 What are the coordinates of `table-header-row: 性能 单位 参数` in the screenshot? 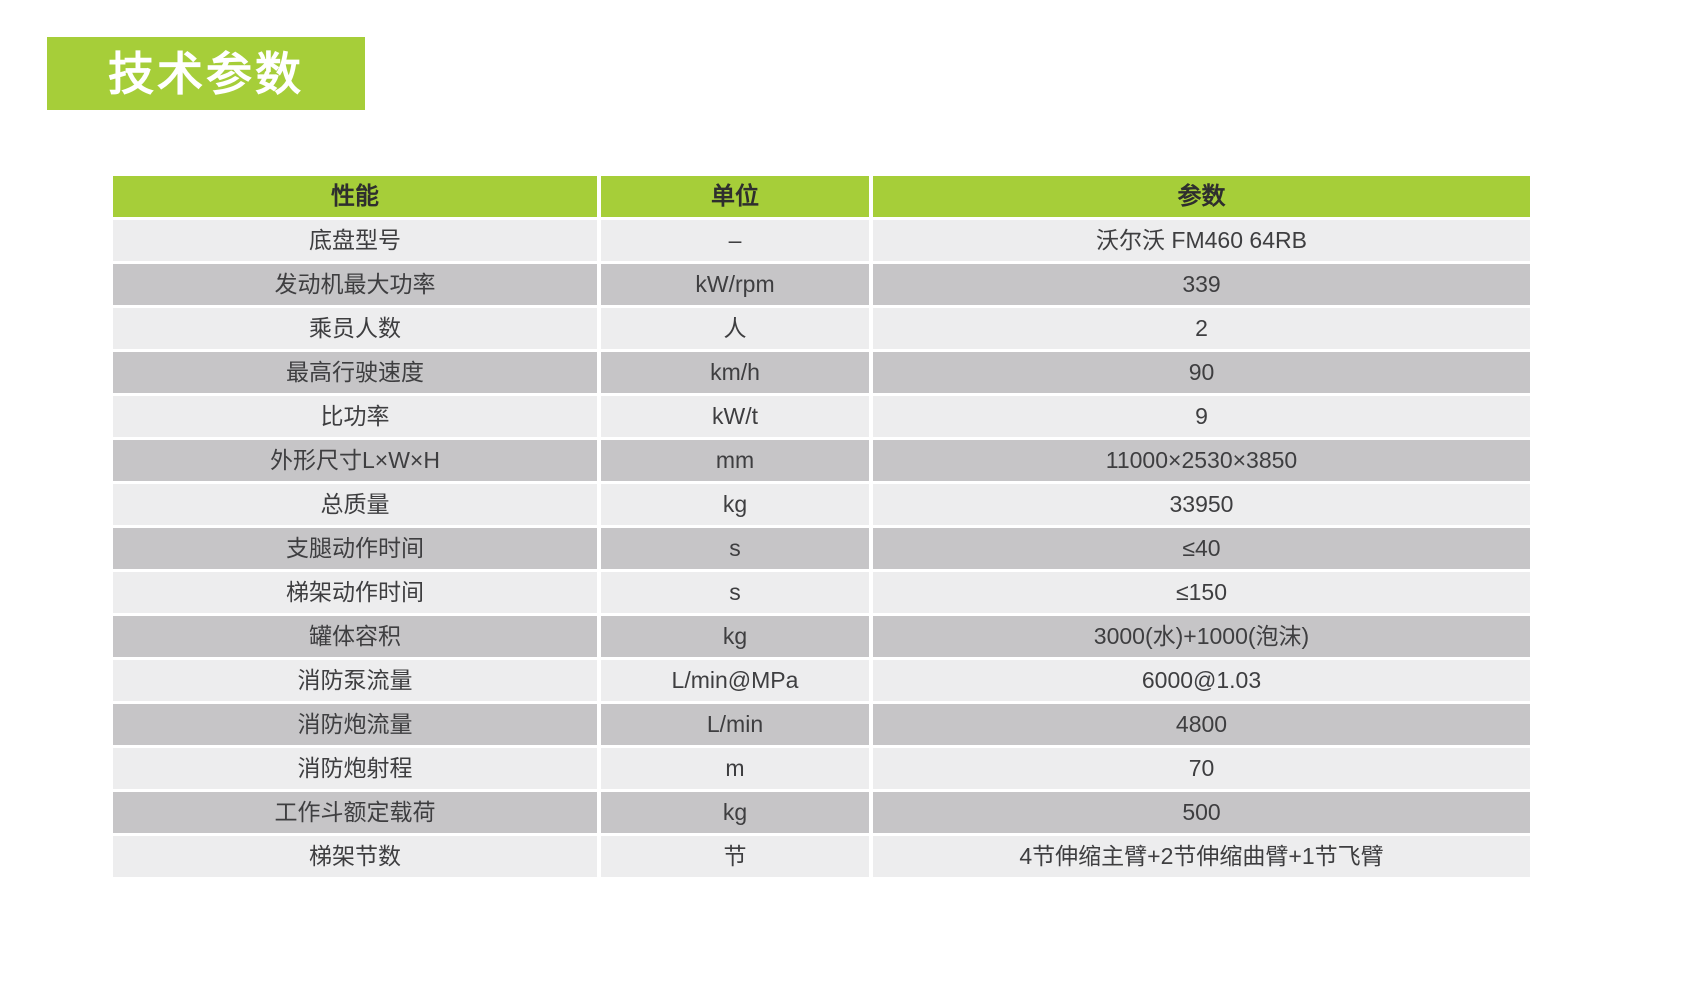 It's located at (821, 196).